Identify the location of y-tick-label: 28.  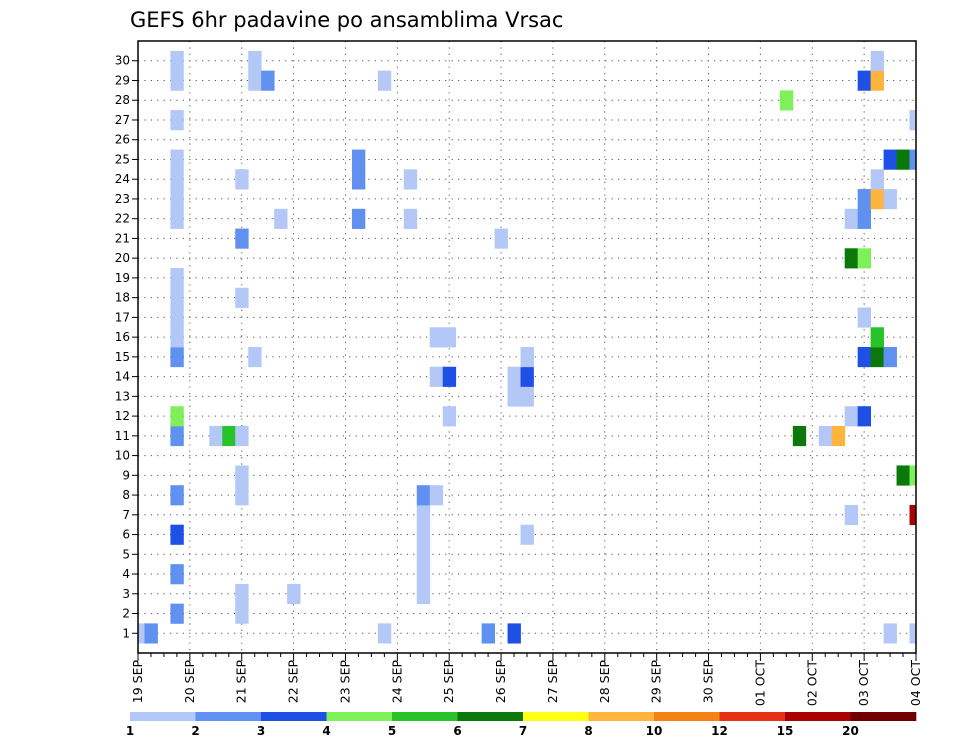
(122, 100).